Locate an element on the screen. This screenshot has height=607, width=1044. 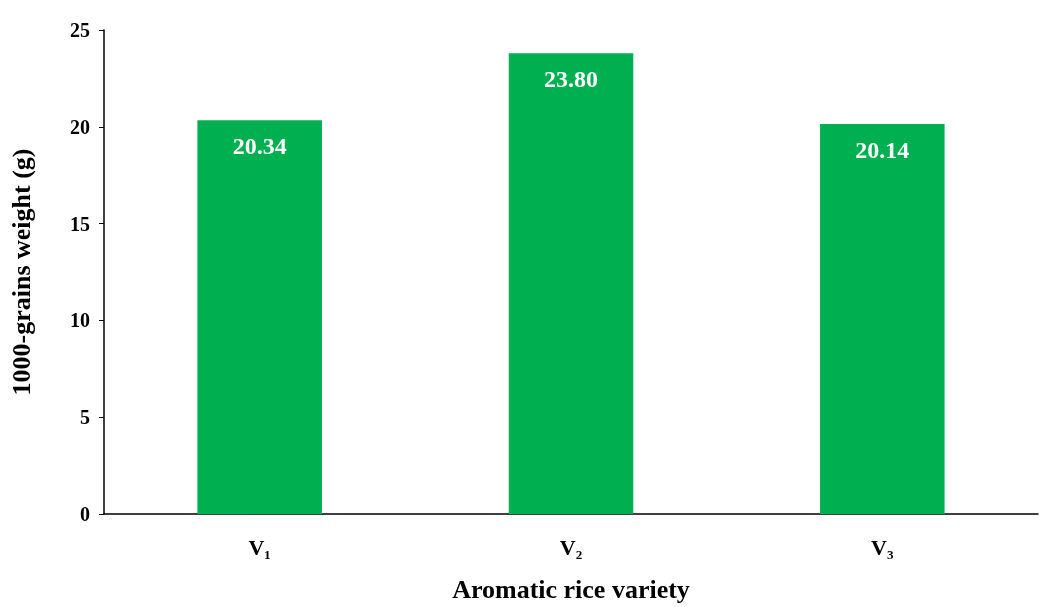
y-tick-label: 20 is located at coordinates (80, 126).